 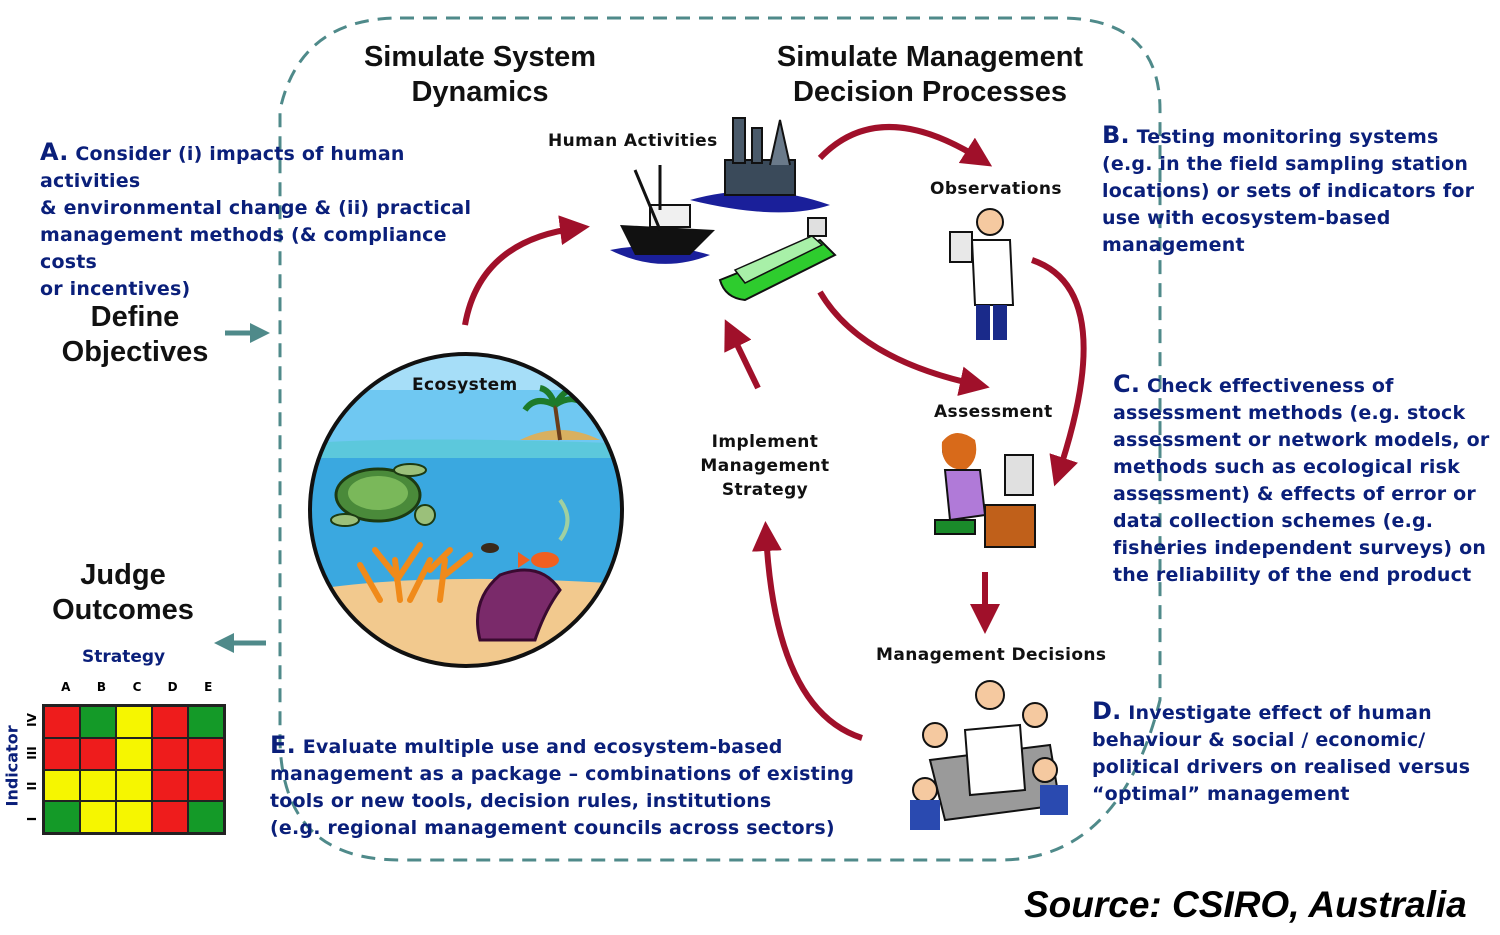 I want to click on note-b-line2: (e.g. in the field sampling station, so click(x=1285, y=164).